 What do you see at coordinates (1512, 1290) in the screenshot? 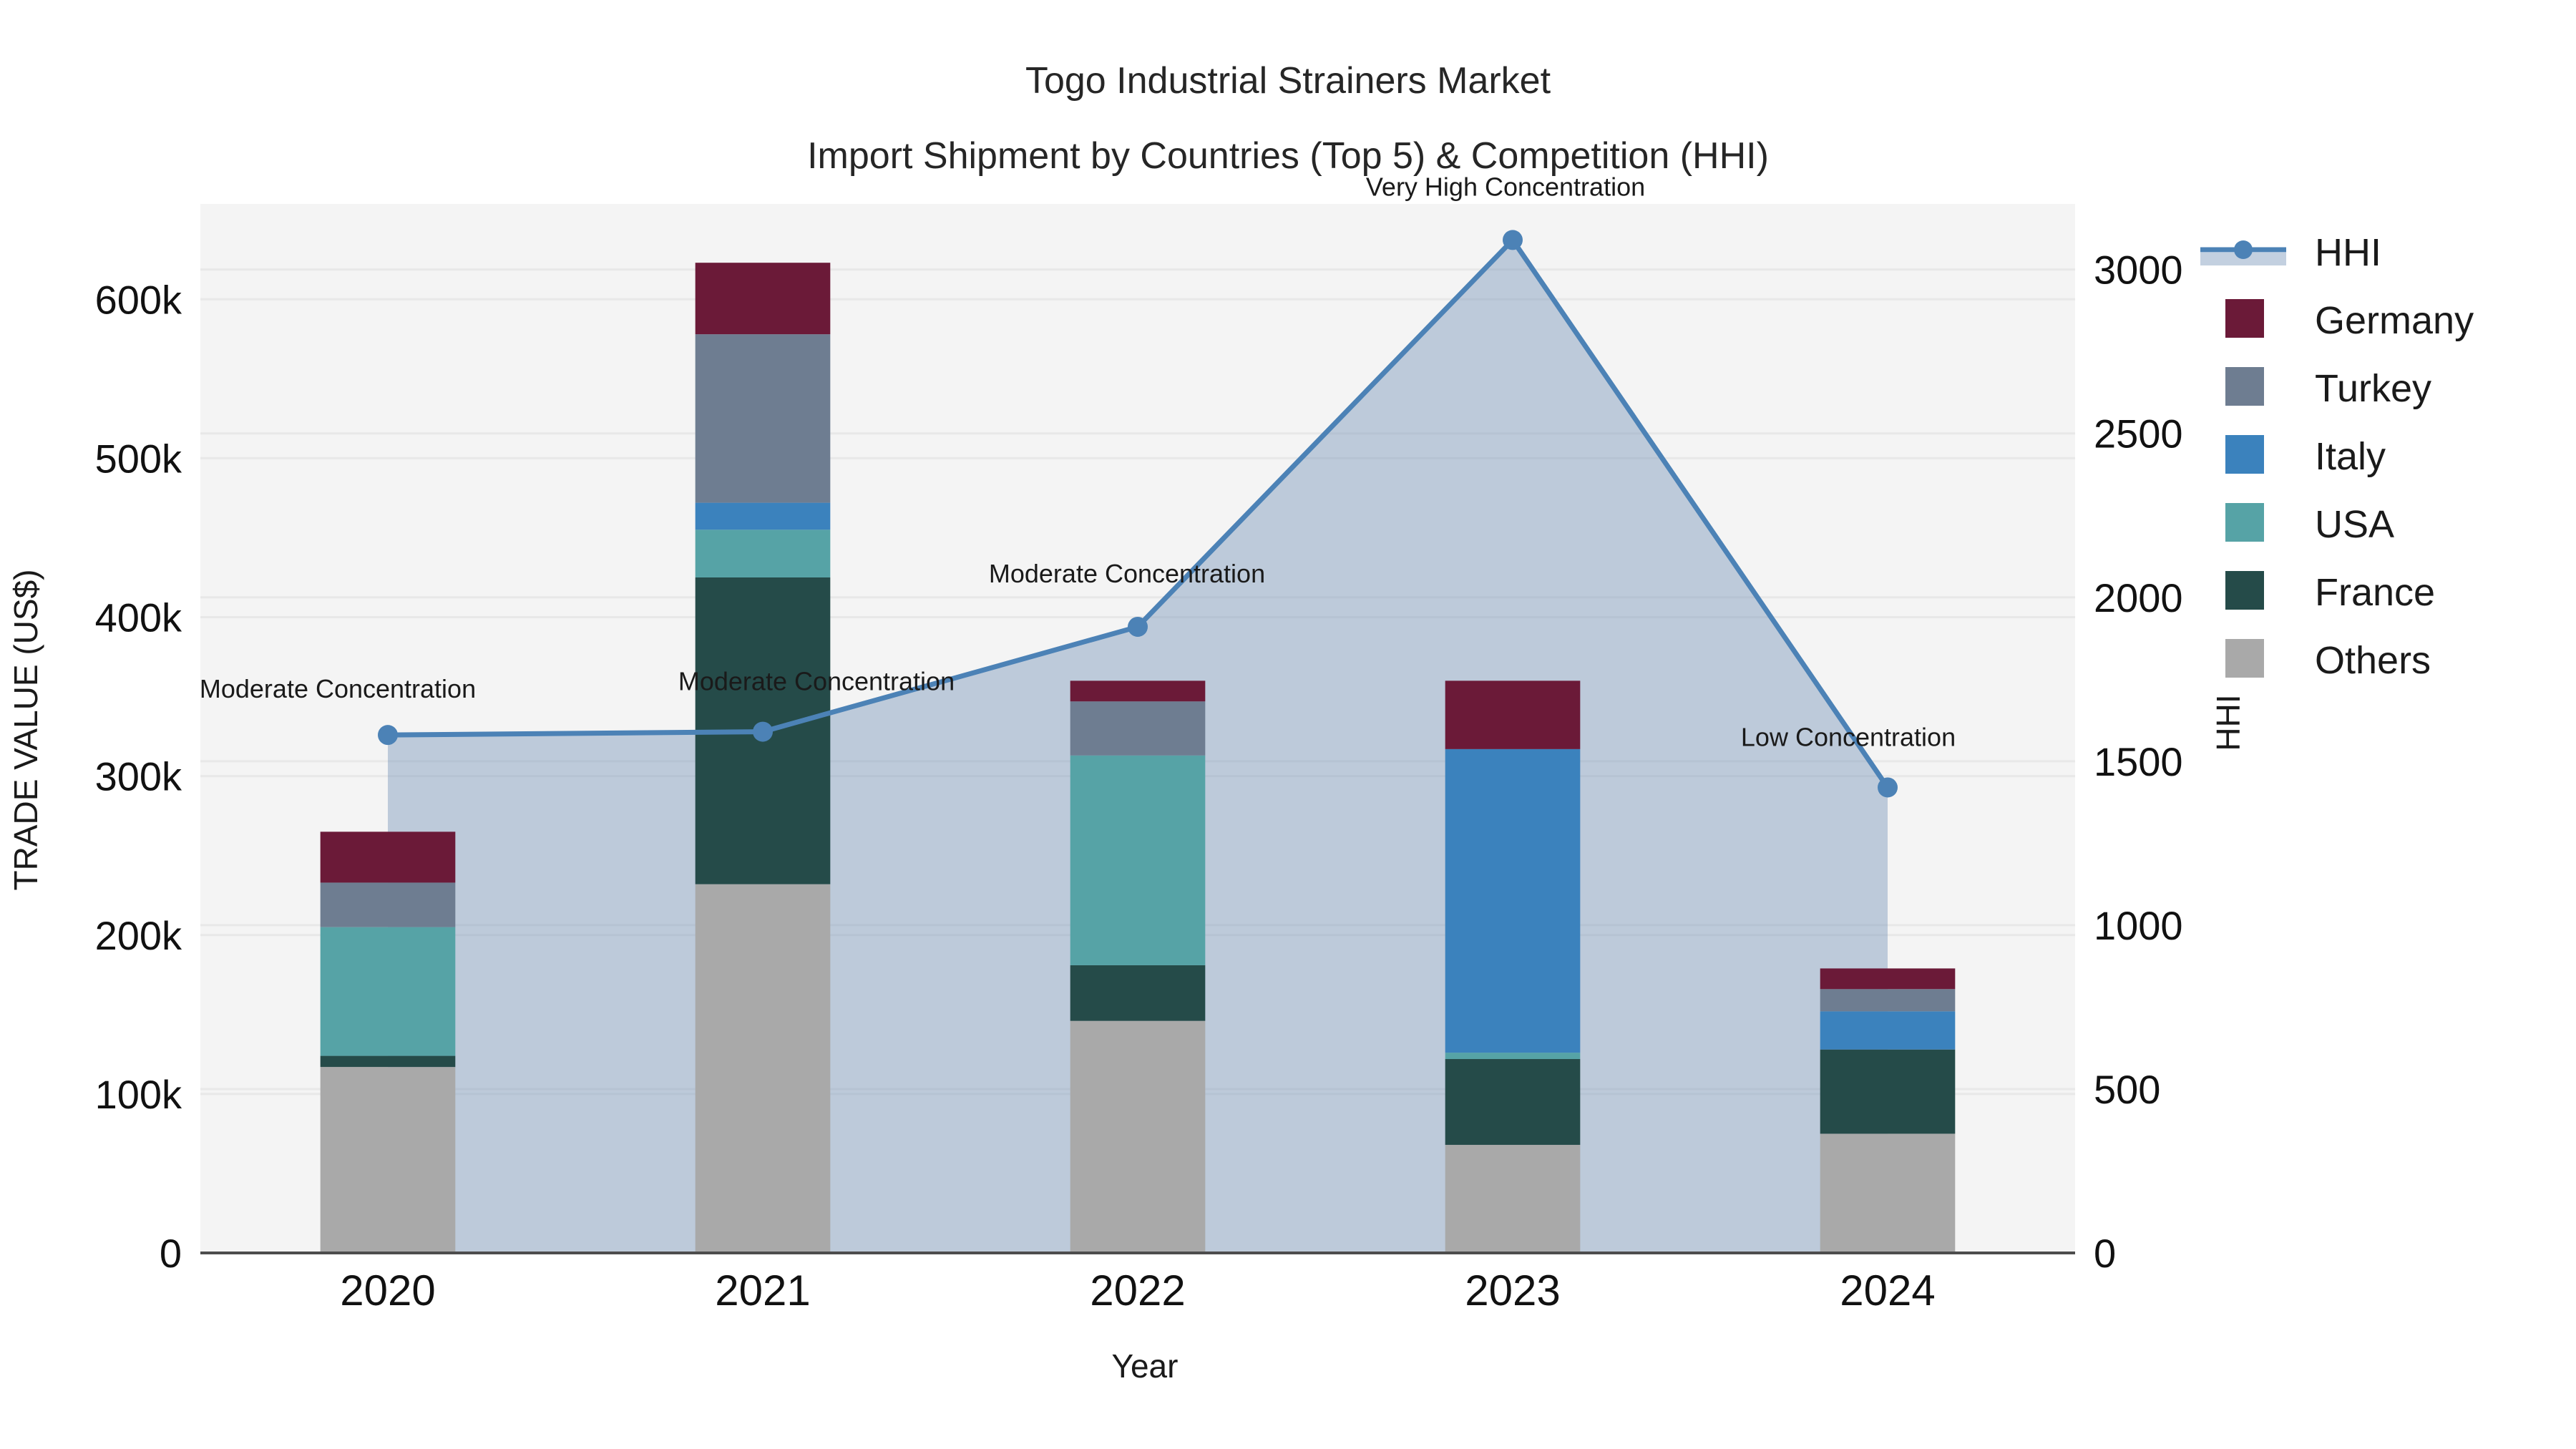
I see `x-tick-2023: 2023` at bounding box center [1512, 1290].